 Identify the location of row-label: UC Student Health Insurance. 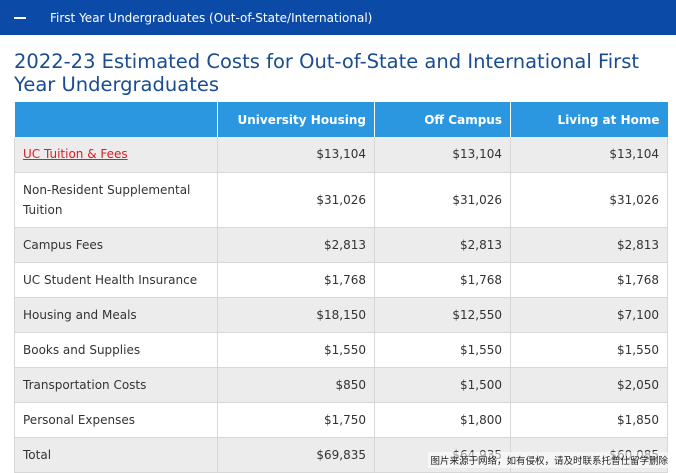
(116, 279).